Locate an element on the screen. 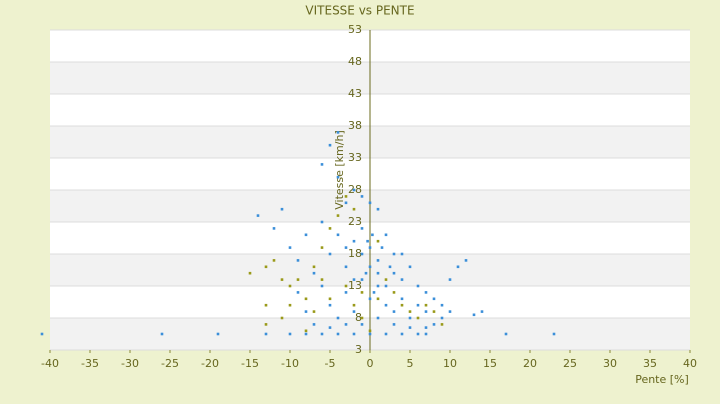  x-axis-label: Pente [%] is located at coordinates (662, 379).